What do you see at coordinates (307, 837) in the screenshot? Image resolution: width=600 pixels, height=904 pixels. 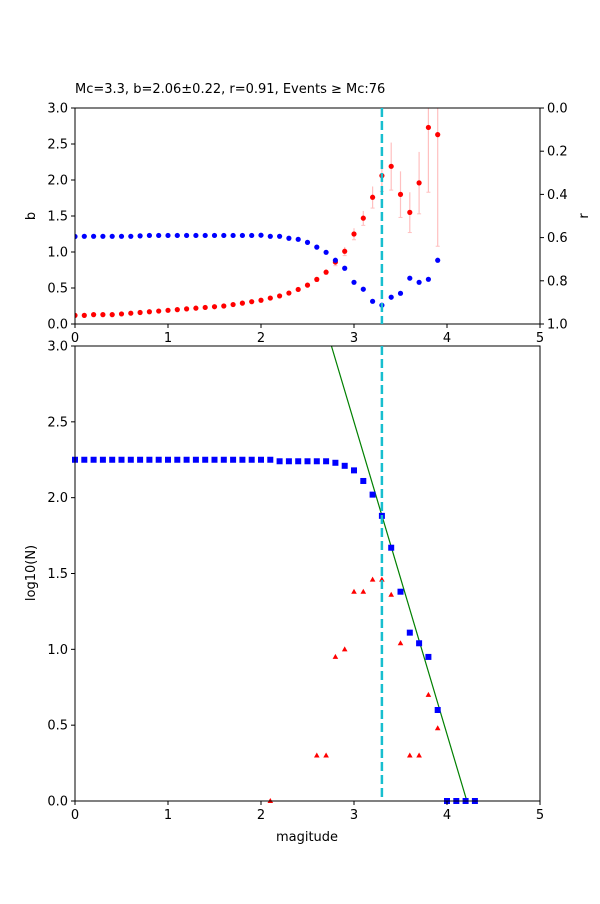 I see `bottom-x-axis-label: magitude` at bounding box center [307, 837].